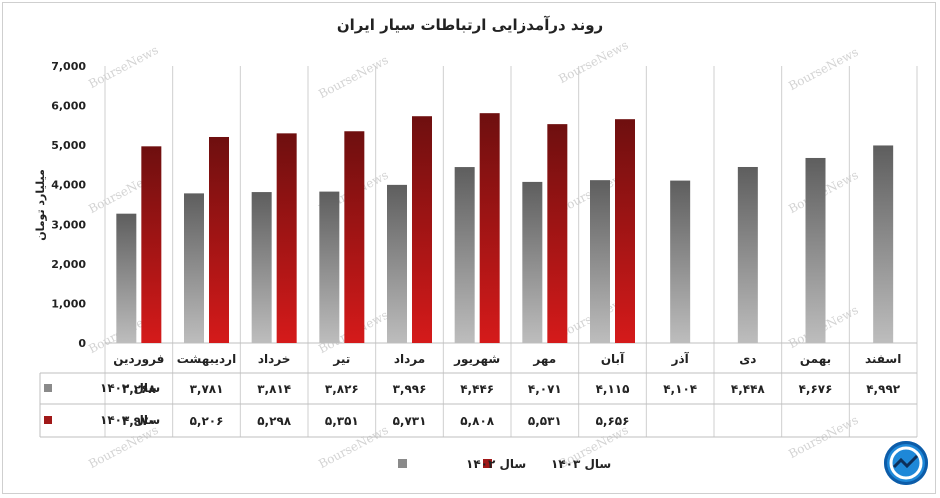  Describe the element at coordinates (138, 359) in the screenshot. I see `x-tick-label: فروردین` at that location.